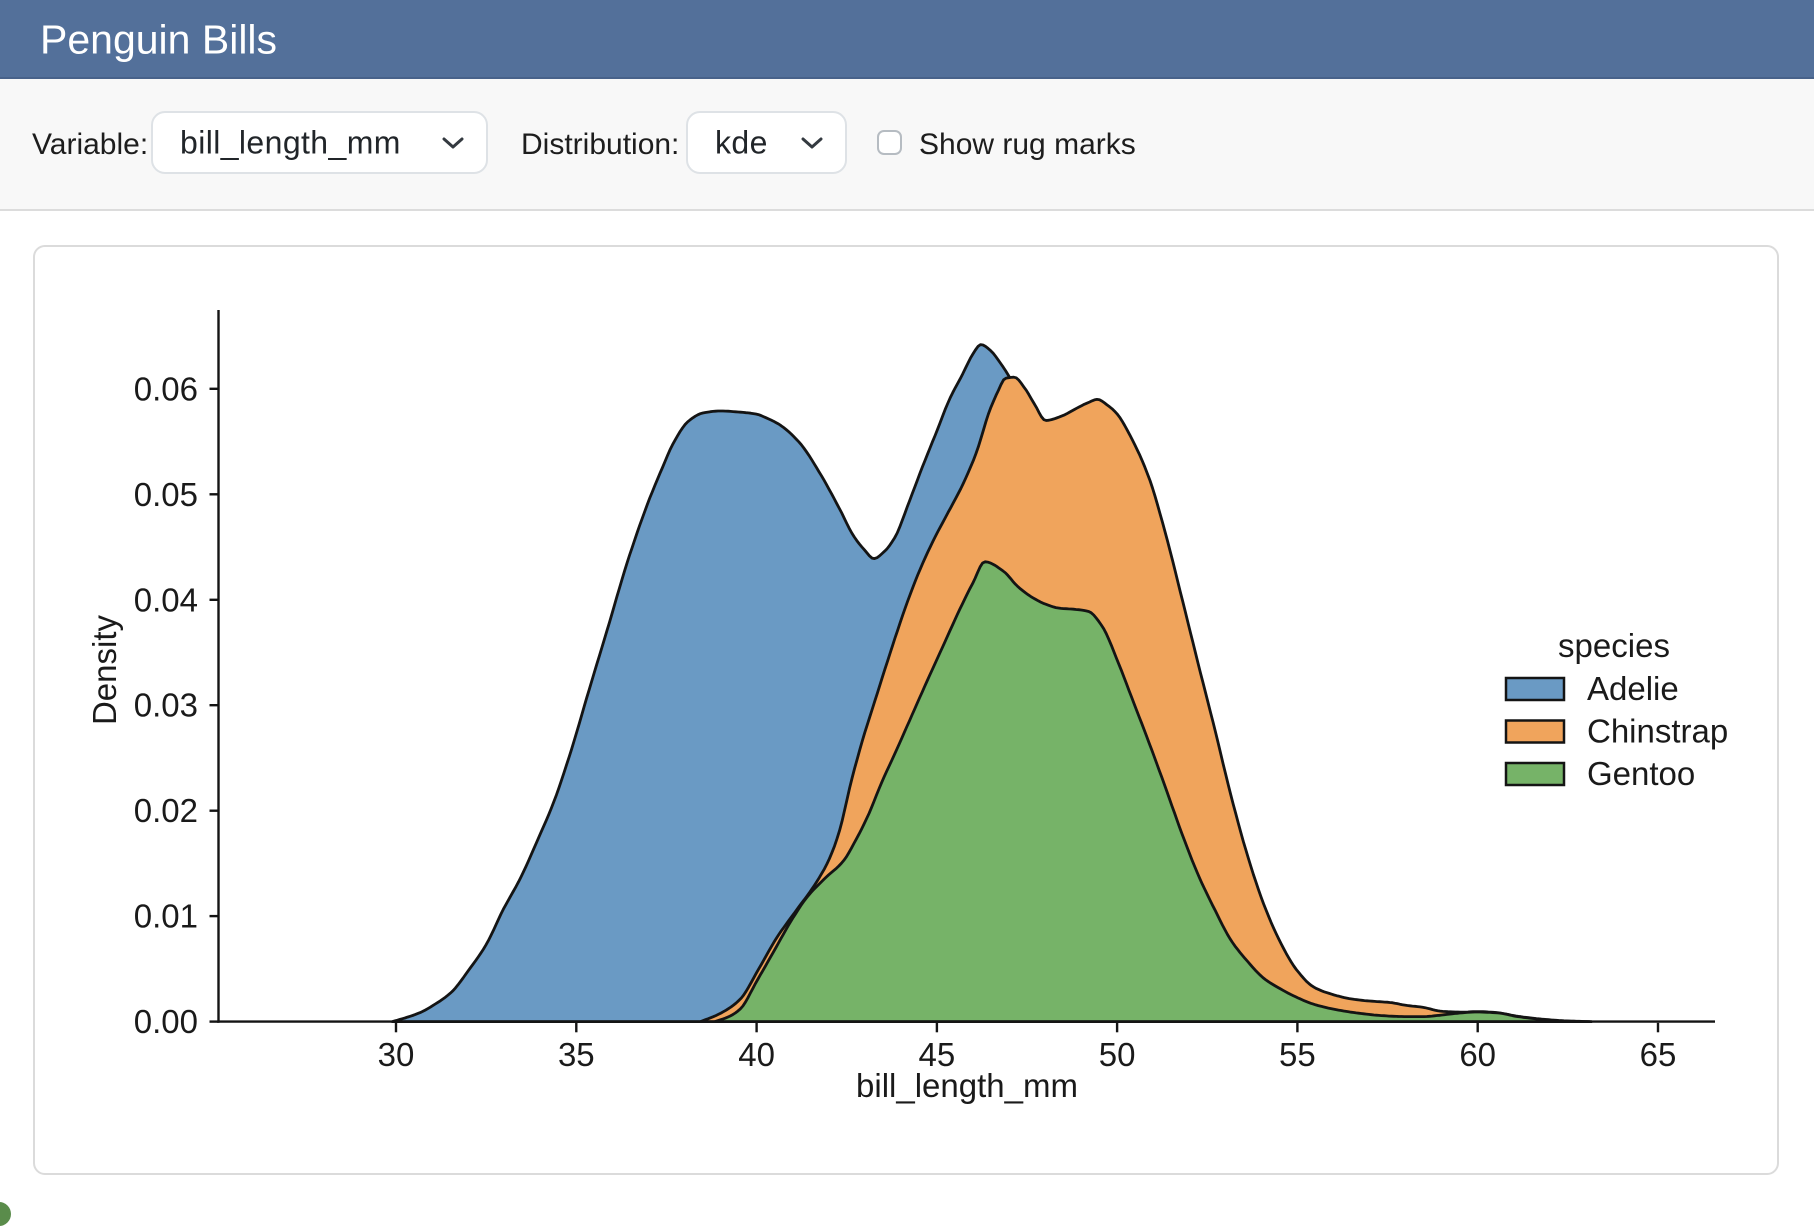 The height and width of the screenshot is (1226, 1814). I want to click on svg-text: 30, so click(396, 1054).